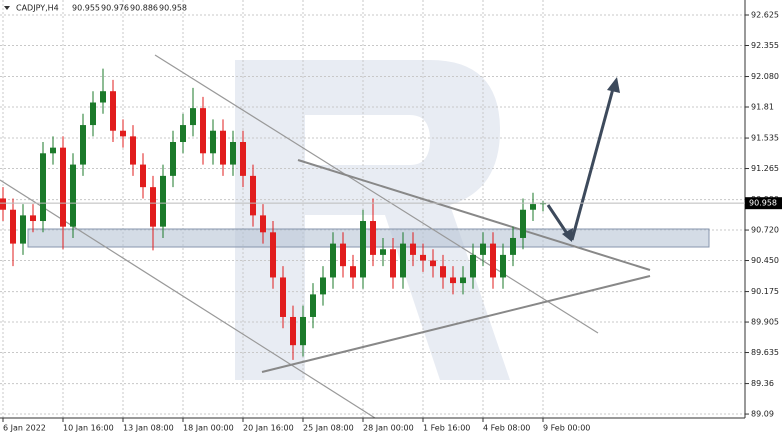 This screenshot has height=438, width=782. Describe the element at coordinates (368, 238) in the screenshot. I see `support-zone` at that location.